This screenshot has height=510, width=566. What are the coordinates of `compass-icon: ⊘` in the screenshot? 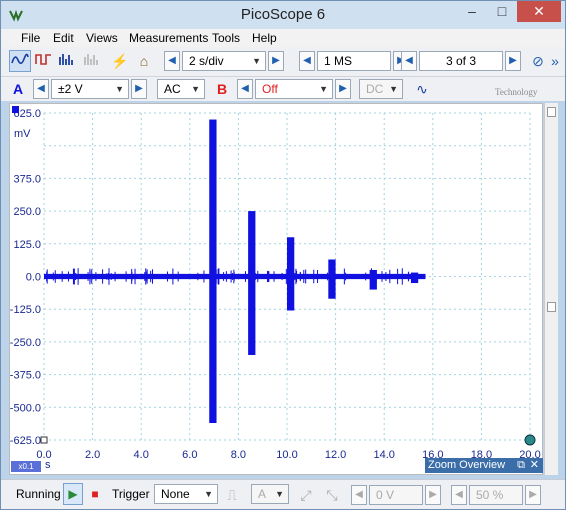 It's located at (538, 61).